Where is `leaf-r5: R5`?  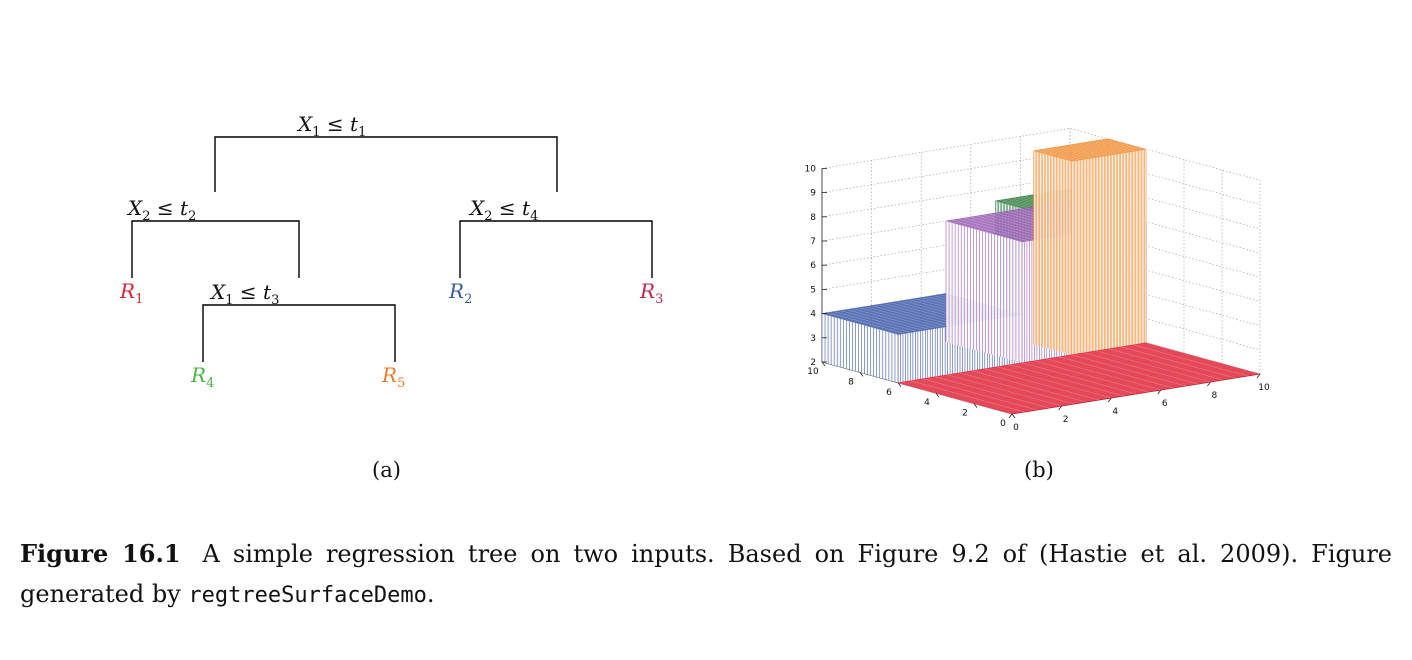
leaf-r5: R5 is located at coordinates (393, 377).